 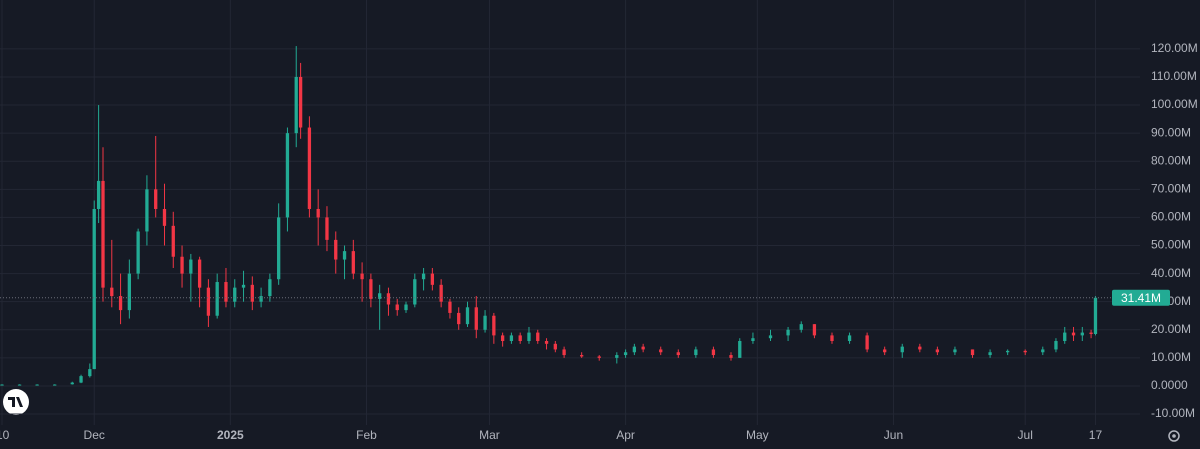 I want to click on gear-icon, so click(x=1174, y=436).